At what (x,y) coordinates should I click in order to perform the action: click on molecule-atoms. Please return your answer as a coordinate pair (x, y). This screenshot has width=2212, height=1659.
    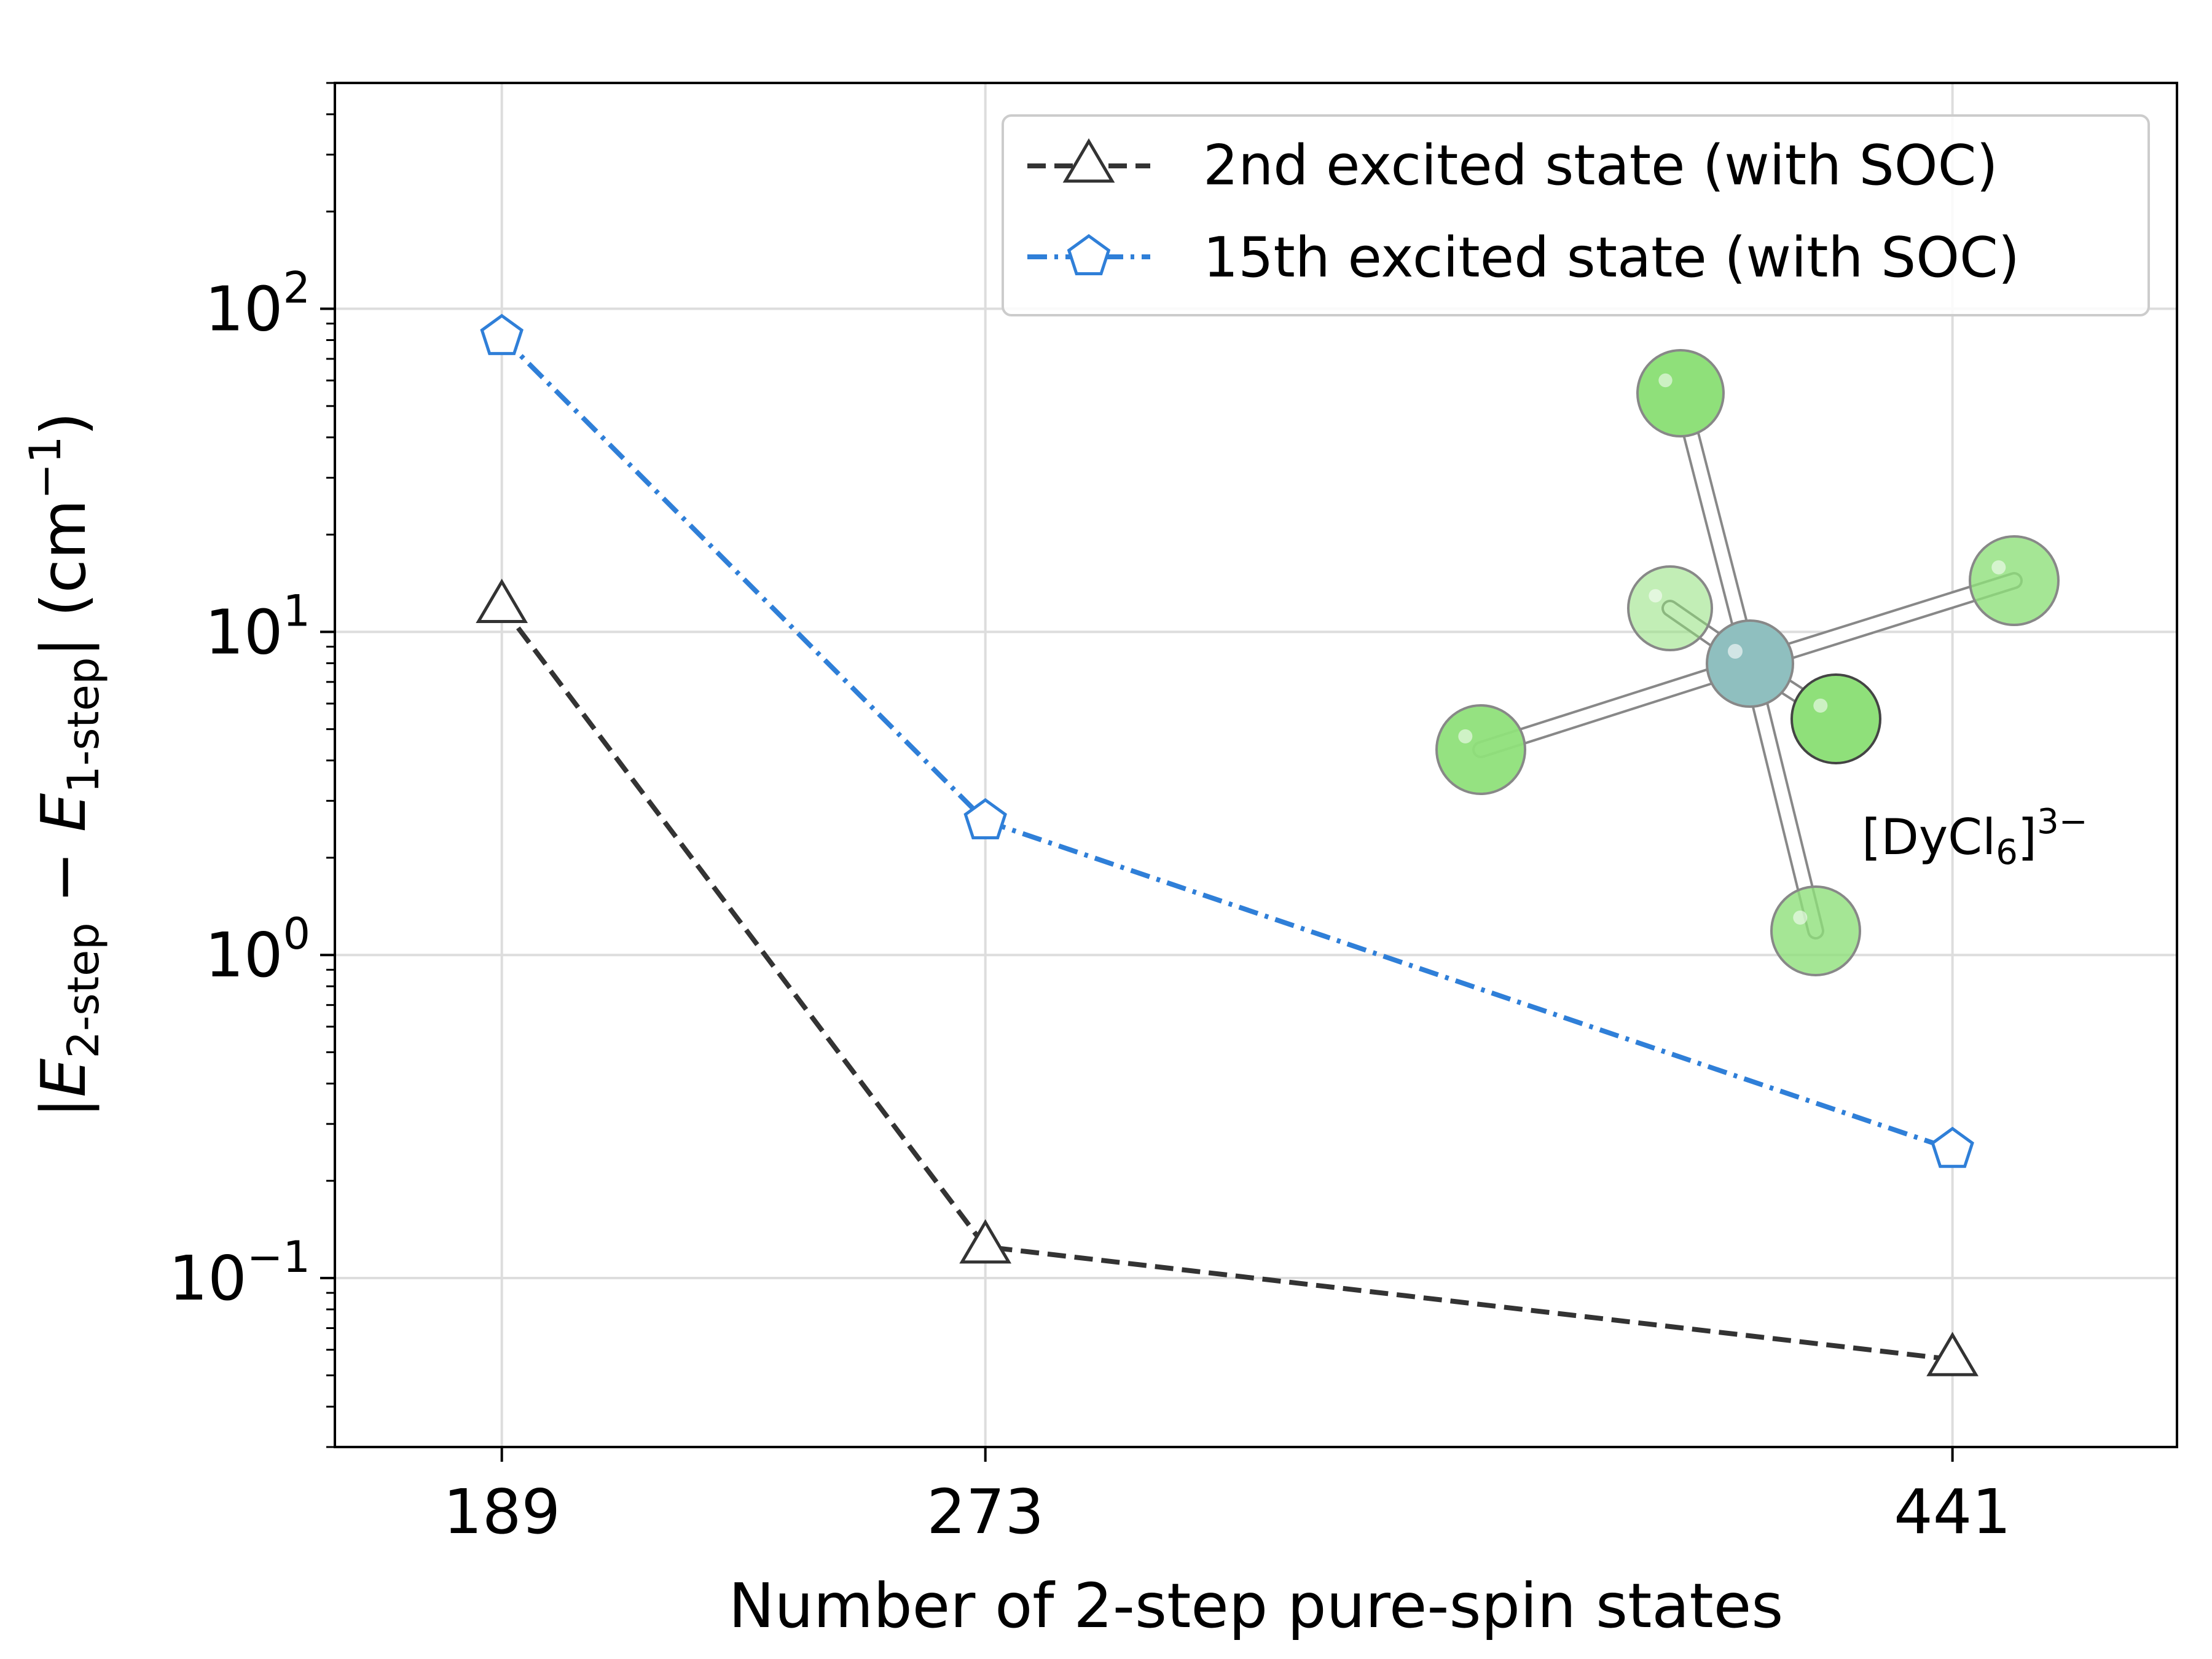
    Looking at the image, I should click on (1747, 662).